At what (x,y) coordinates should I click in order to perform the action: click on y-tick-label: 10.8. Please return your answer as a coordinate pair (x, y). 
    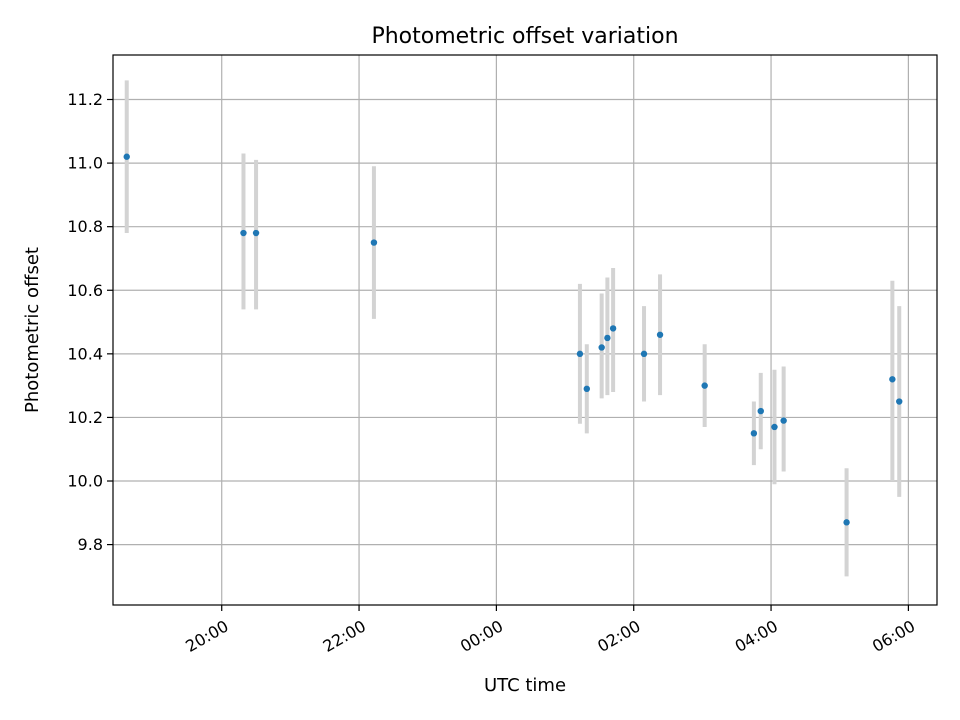
    Looking at the image, I should click on (85, 226).